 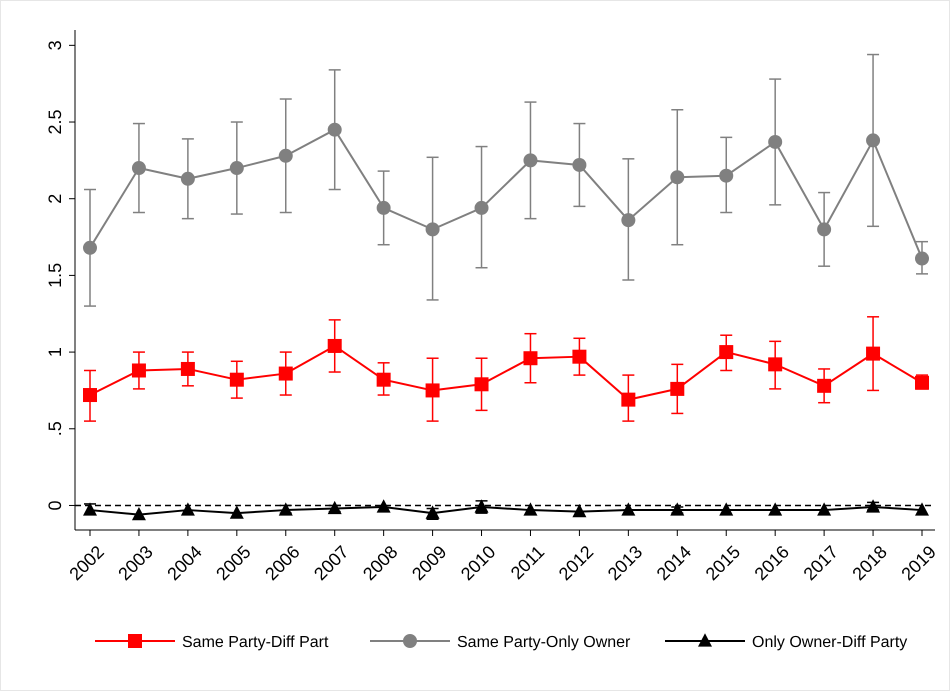 I want to click on legend-label: Same Party-Diff Part, so click(x=255, y=642).